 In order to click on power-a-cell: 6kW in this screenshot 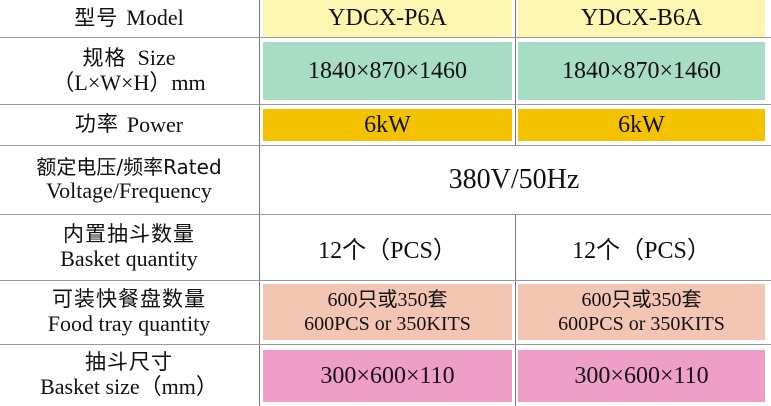, I will do `click(387, 125)`.